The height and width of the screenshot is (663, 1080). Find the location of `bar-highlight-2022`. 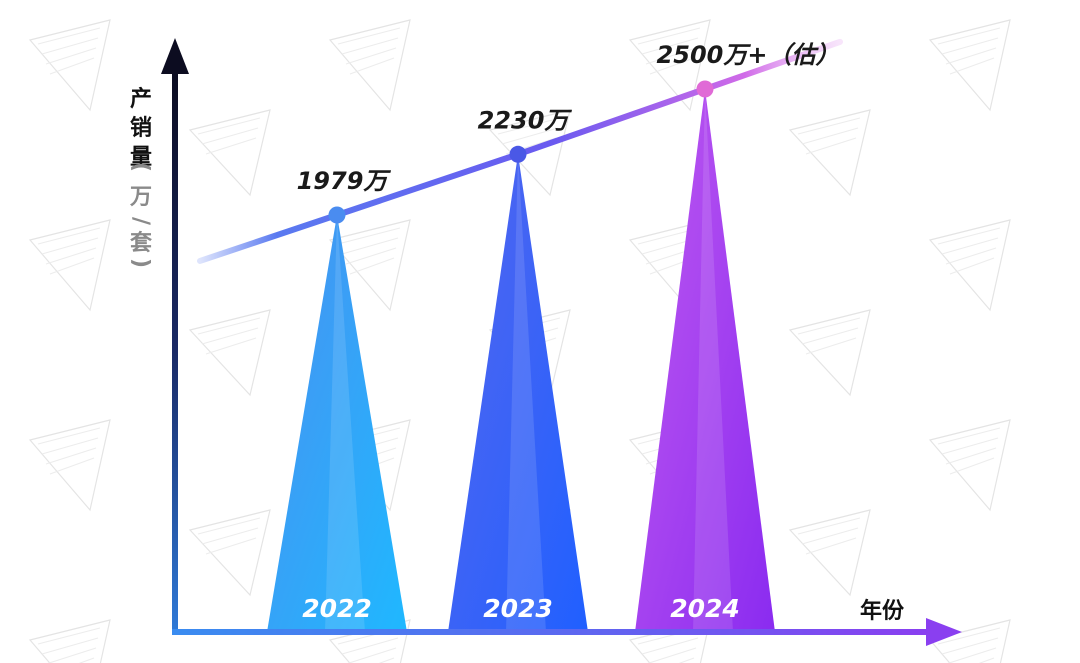

bar-highlight-2022 is located at coordinates (345, 423).